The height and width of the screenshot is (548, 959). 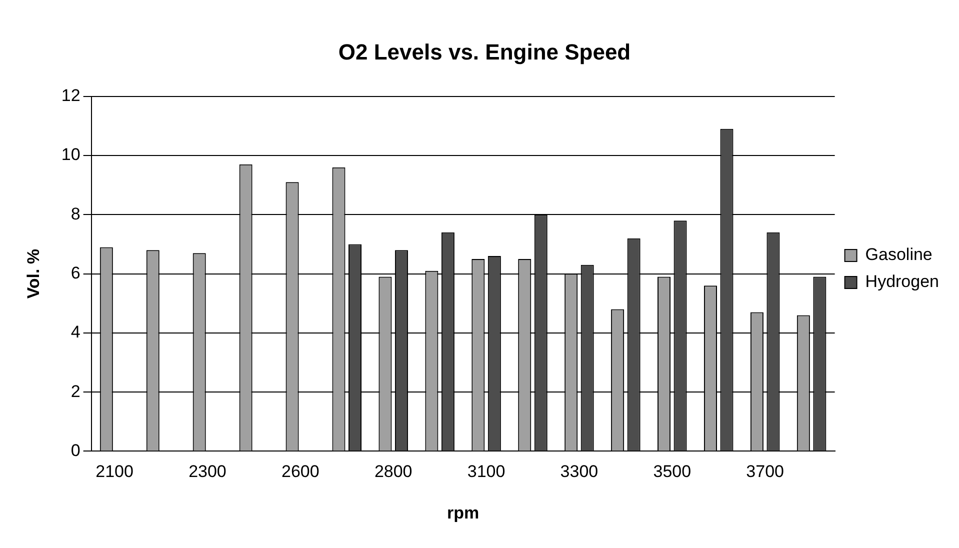 I want to click on x-tick-label: 3300, so click(x=579, y=472).